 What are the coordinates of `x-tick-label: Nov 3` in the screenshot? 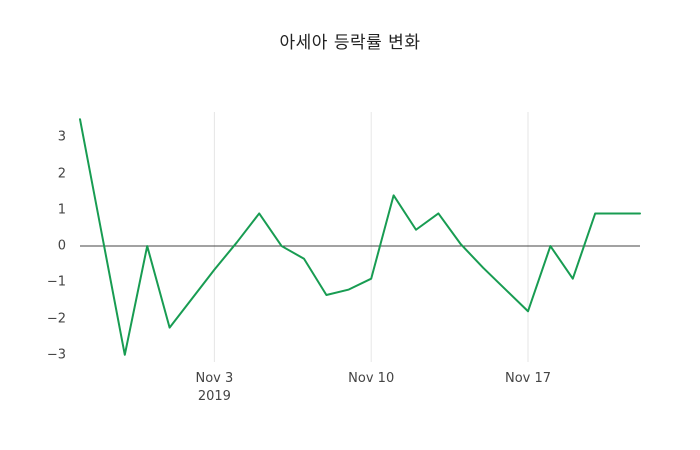 It's located at (214, 378).